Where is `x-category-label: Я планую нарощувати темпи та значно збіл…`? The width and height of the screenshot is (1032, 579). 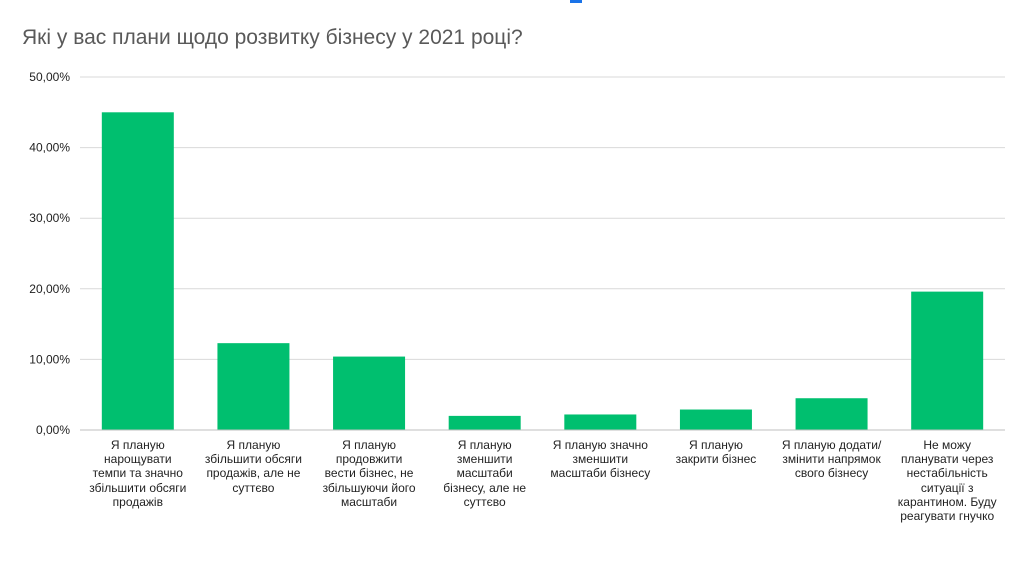 x-category-label: Я планую нарощувати темпи та значно збіл… is located at coordinates (138, 473).